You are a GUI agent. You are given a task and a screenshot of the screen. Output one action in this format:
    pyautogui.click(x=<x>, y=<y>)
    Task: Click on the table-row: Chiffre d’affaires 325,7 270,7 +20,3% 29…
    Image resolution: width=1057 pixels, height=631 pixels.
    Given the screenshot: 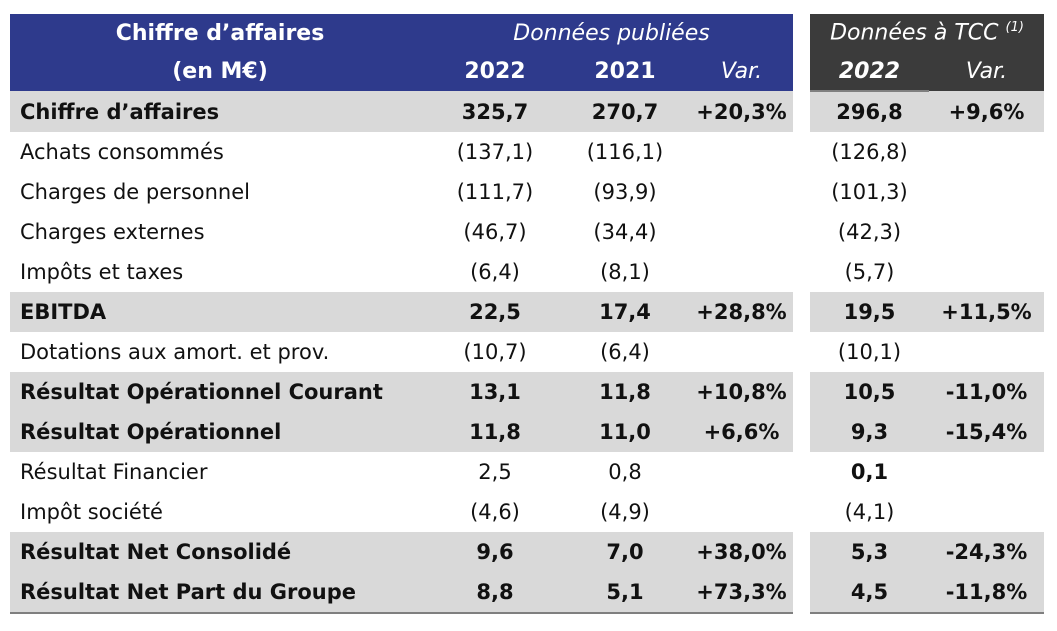 What is the action you would take?
    pyautogui.click(x=527, y=111)
    